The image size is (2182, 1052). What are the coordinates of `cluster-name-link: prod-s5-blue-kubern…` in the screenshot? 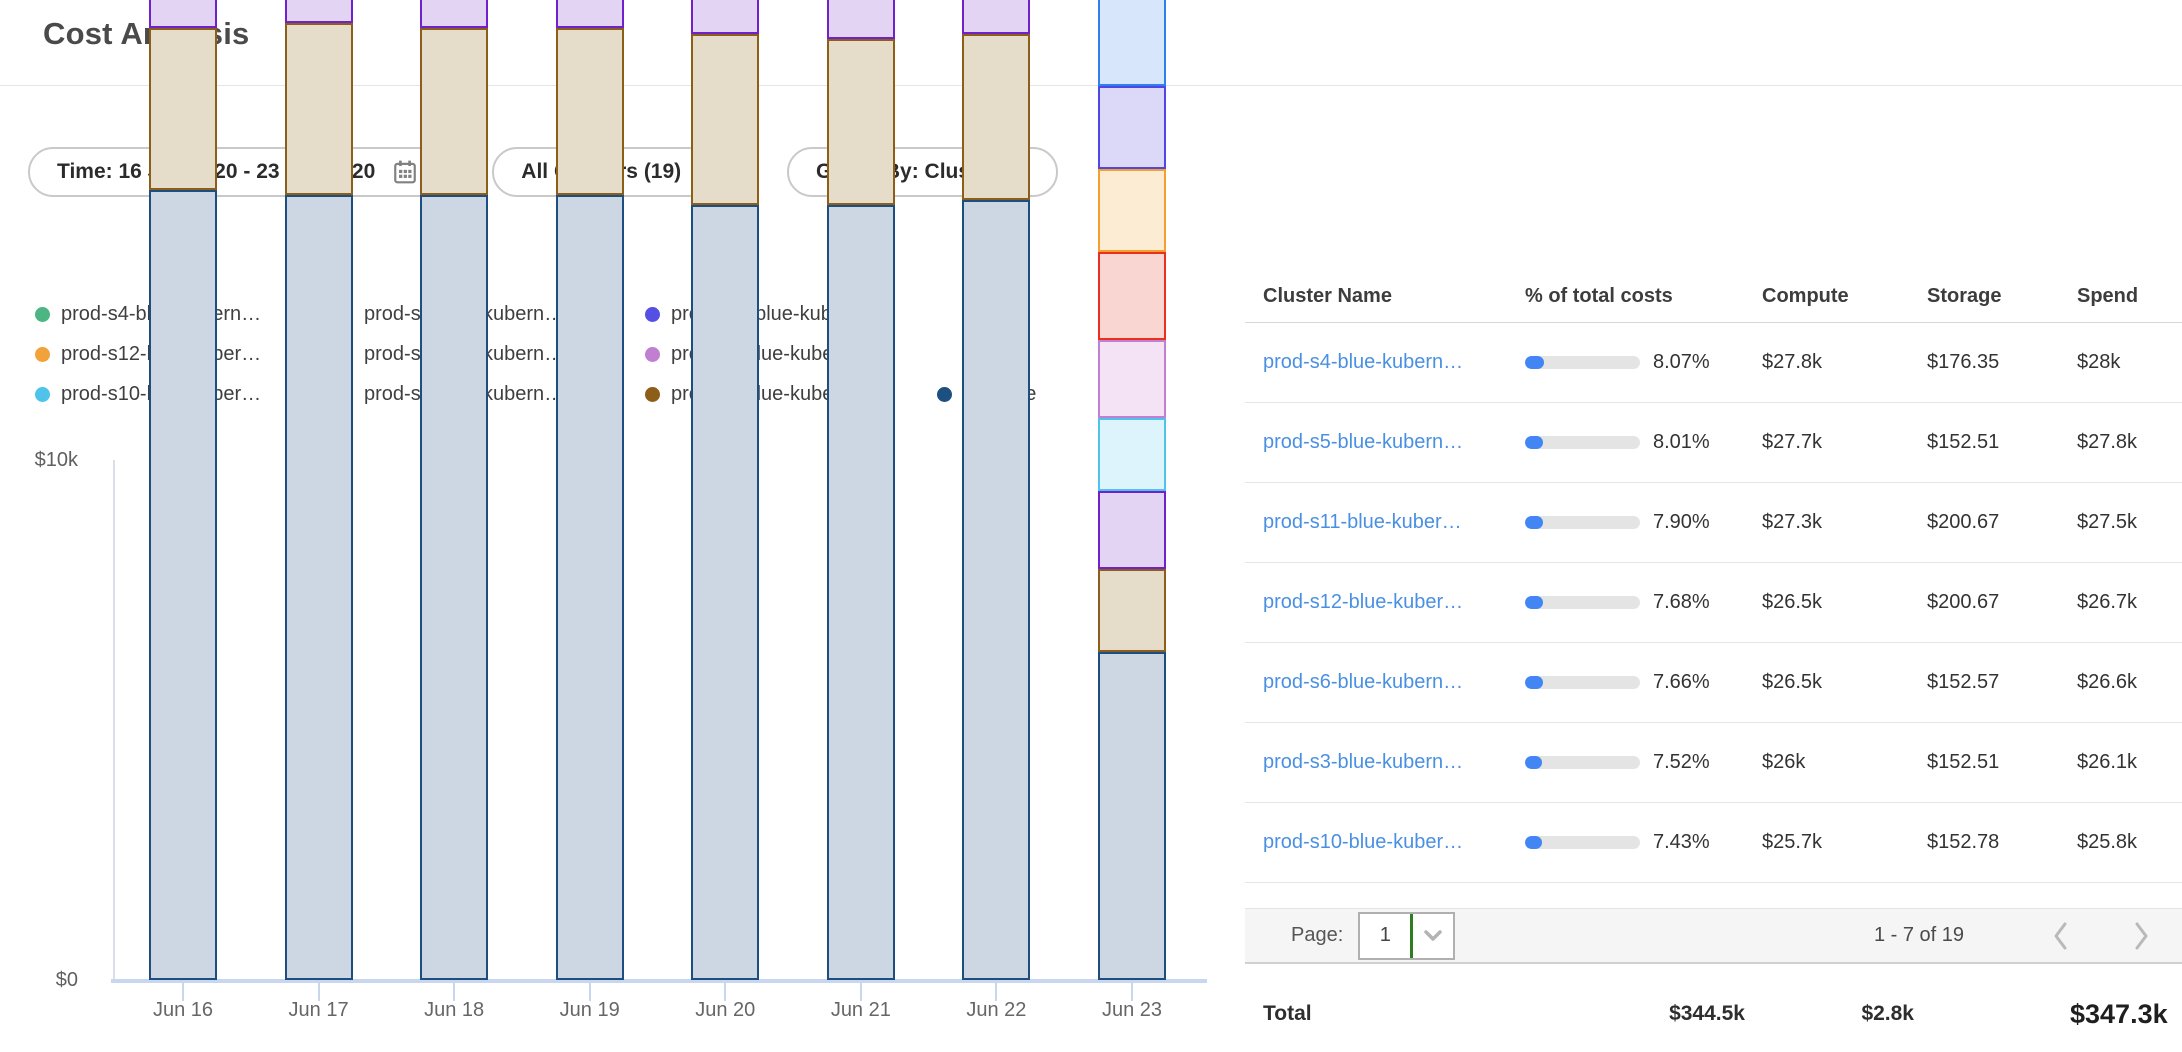 It's located at (1363, 442).